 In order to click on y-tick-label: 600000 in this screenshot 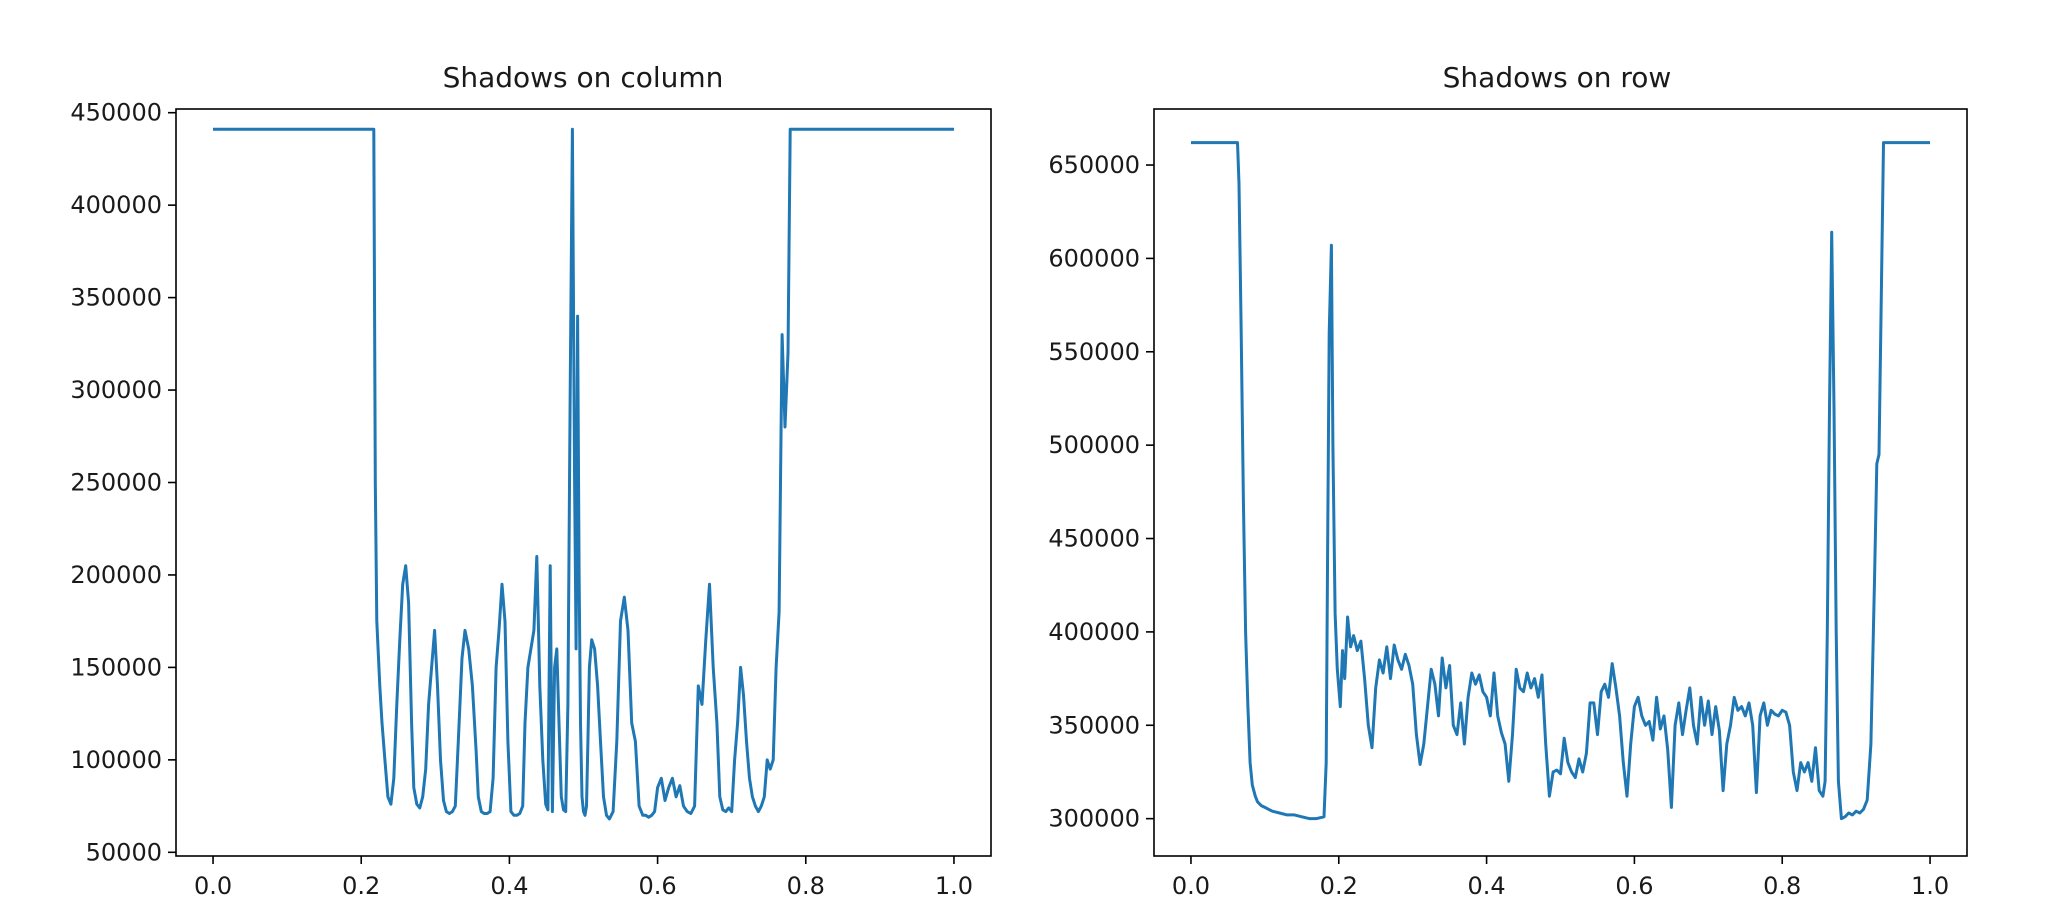, I will do `click(1094, 258)`.